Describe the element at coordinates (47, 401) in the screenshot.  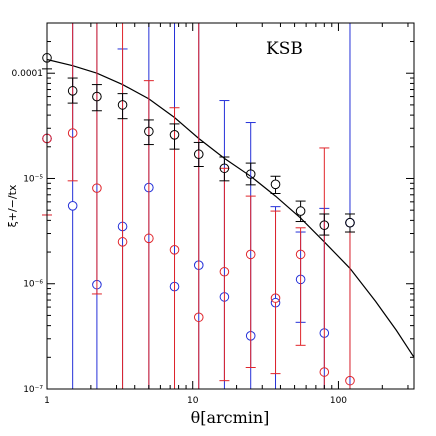
I see `x-tick-label: 1` at that location.